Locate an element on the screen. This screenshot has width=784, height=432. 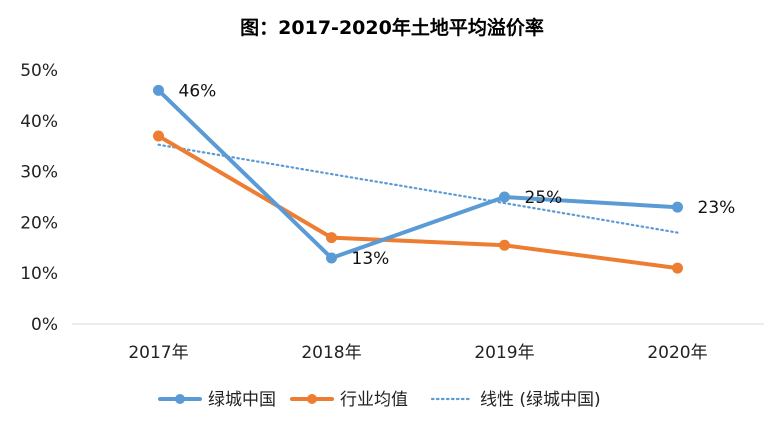
legend: 绿城中国 行业均值 线性 (绿城中国) is located at coordinates (379, 400).